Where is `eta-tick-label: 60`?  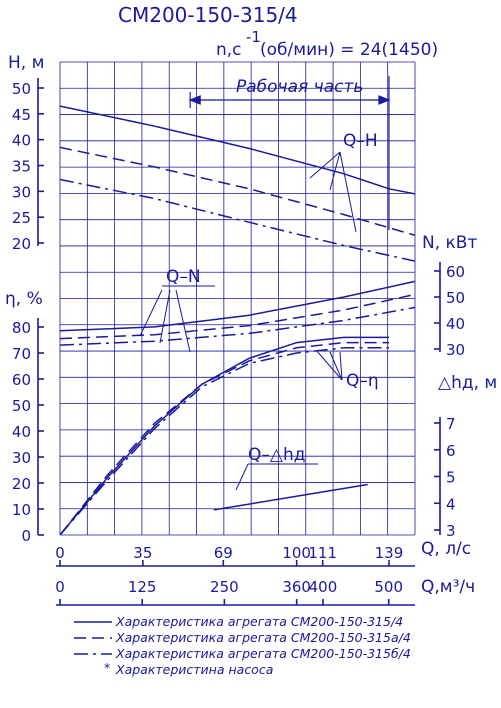 eta-tick-label: 60 is located at coordinates (21, 380).